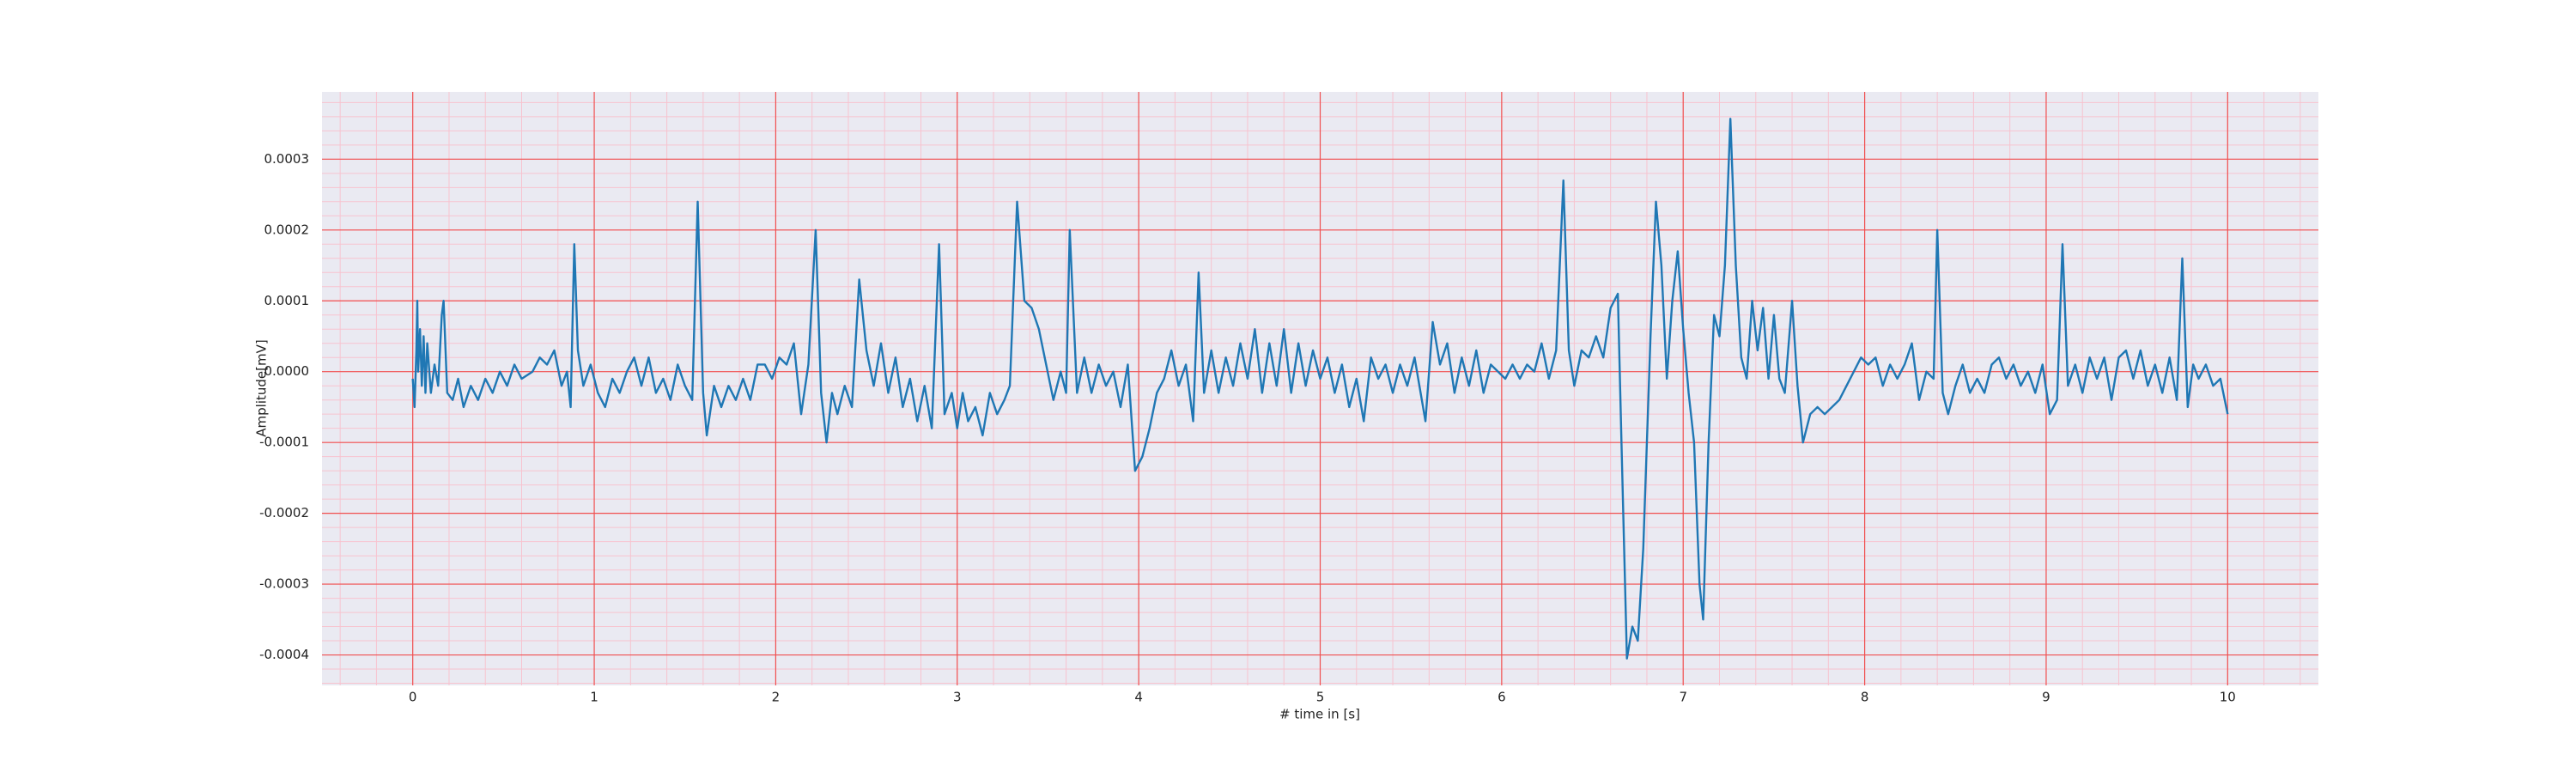 Image resolution: width=2576 pixels, height=773 pixels. What do you see at coordinates (1319, 714) in the screenshot?
I see `x-axis-label: # time in [s]` at bounding box center [1319, 714].